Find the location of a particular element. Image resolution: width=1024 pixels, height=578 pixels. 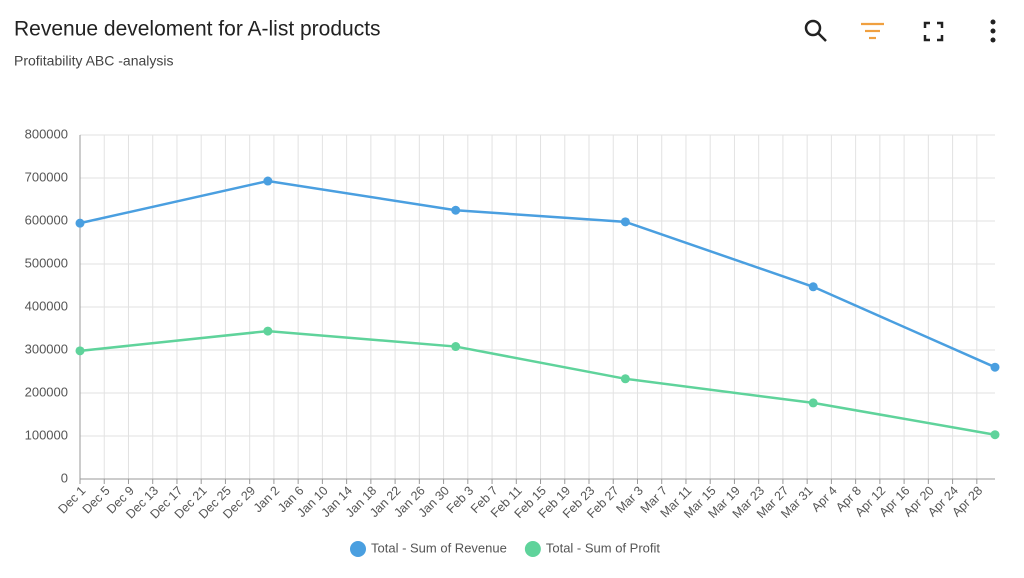

fullscreen-icon is located at coordinates (933, 31).